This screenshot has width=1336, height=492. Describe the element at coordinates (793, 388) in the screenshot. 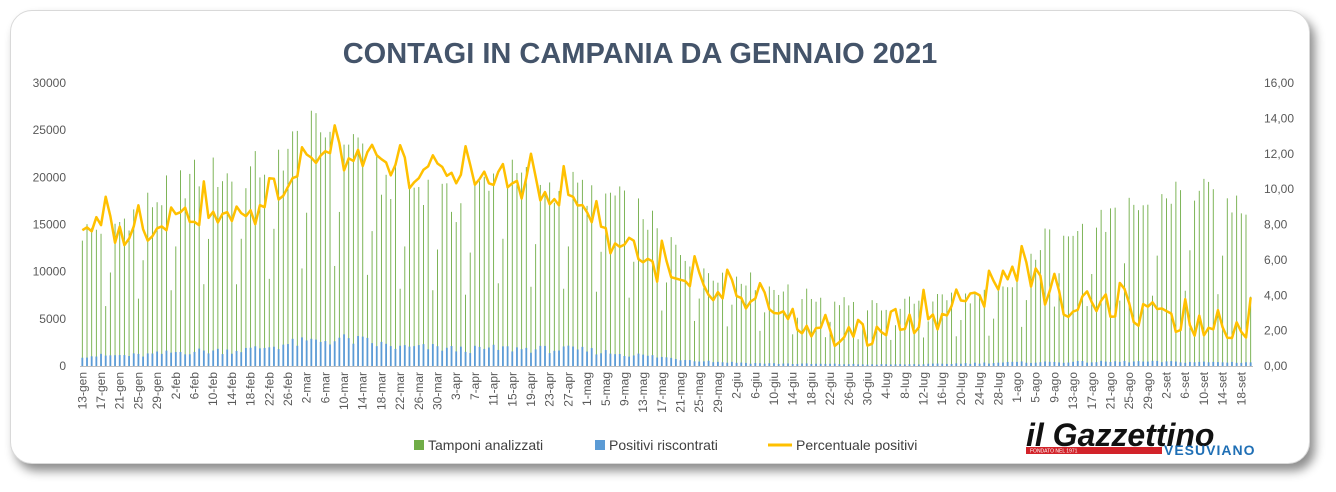

I see `x-tick-label: 14-giu` at that location.